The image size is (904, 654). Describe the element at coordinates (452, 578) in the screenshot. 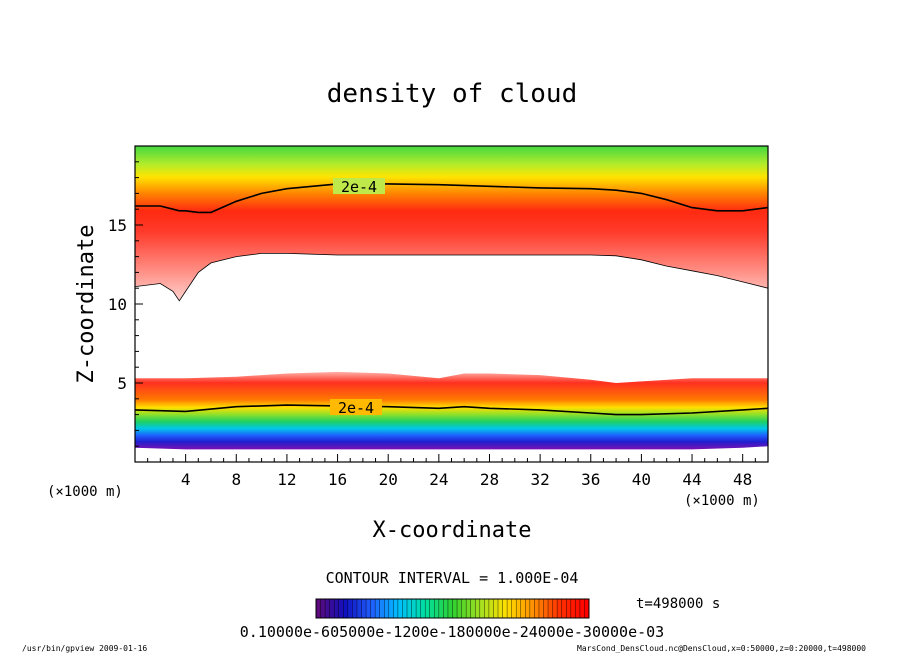

I see `contour-interval: CONTOUR INTERVAL = 1.000E-04` at that location.